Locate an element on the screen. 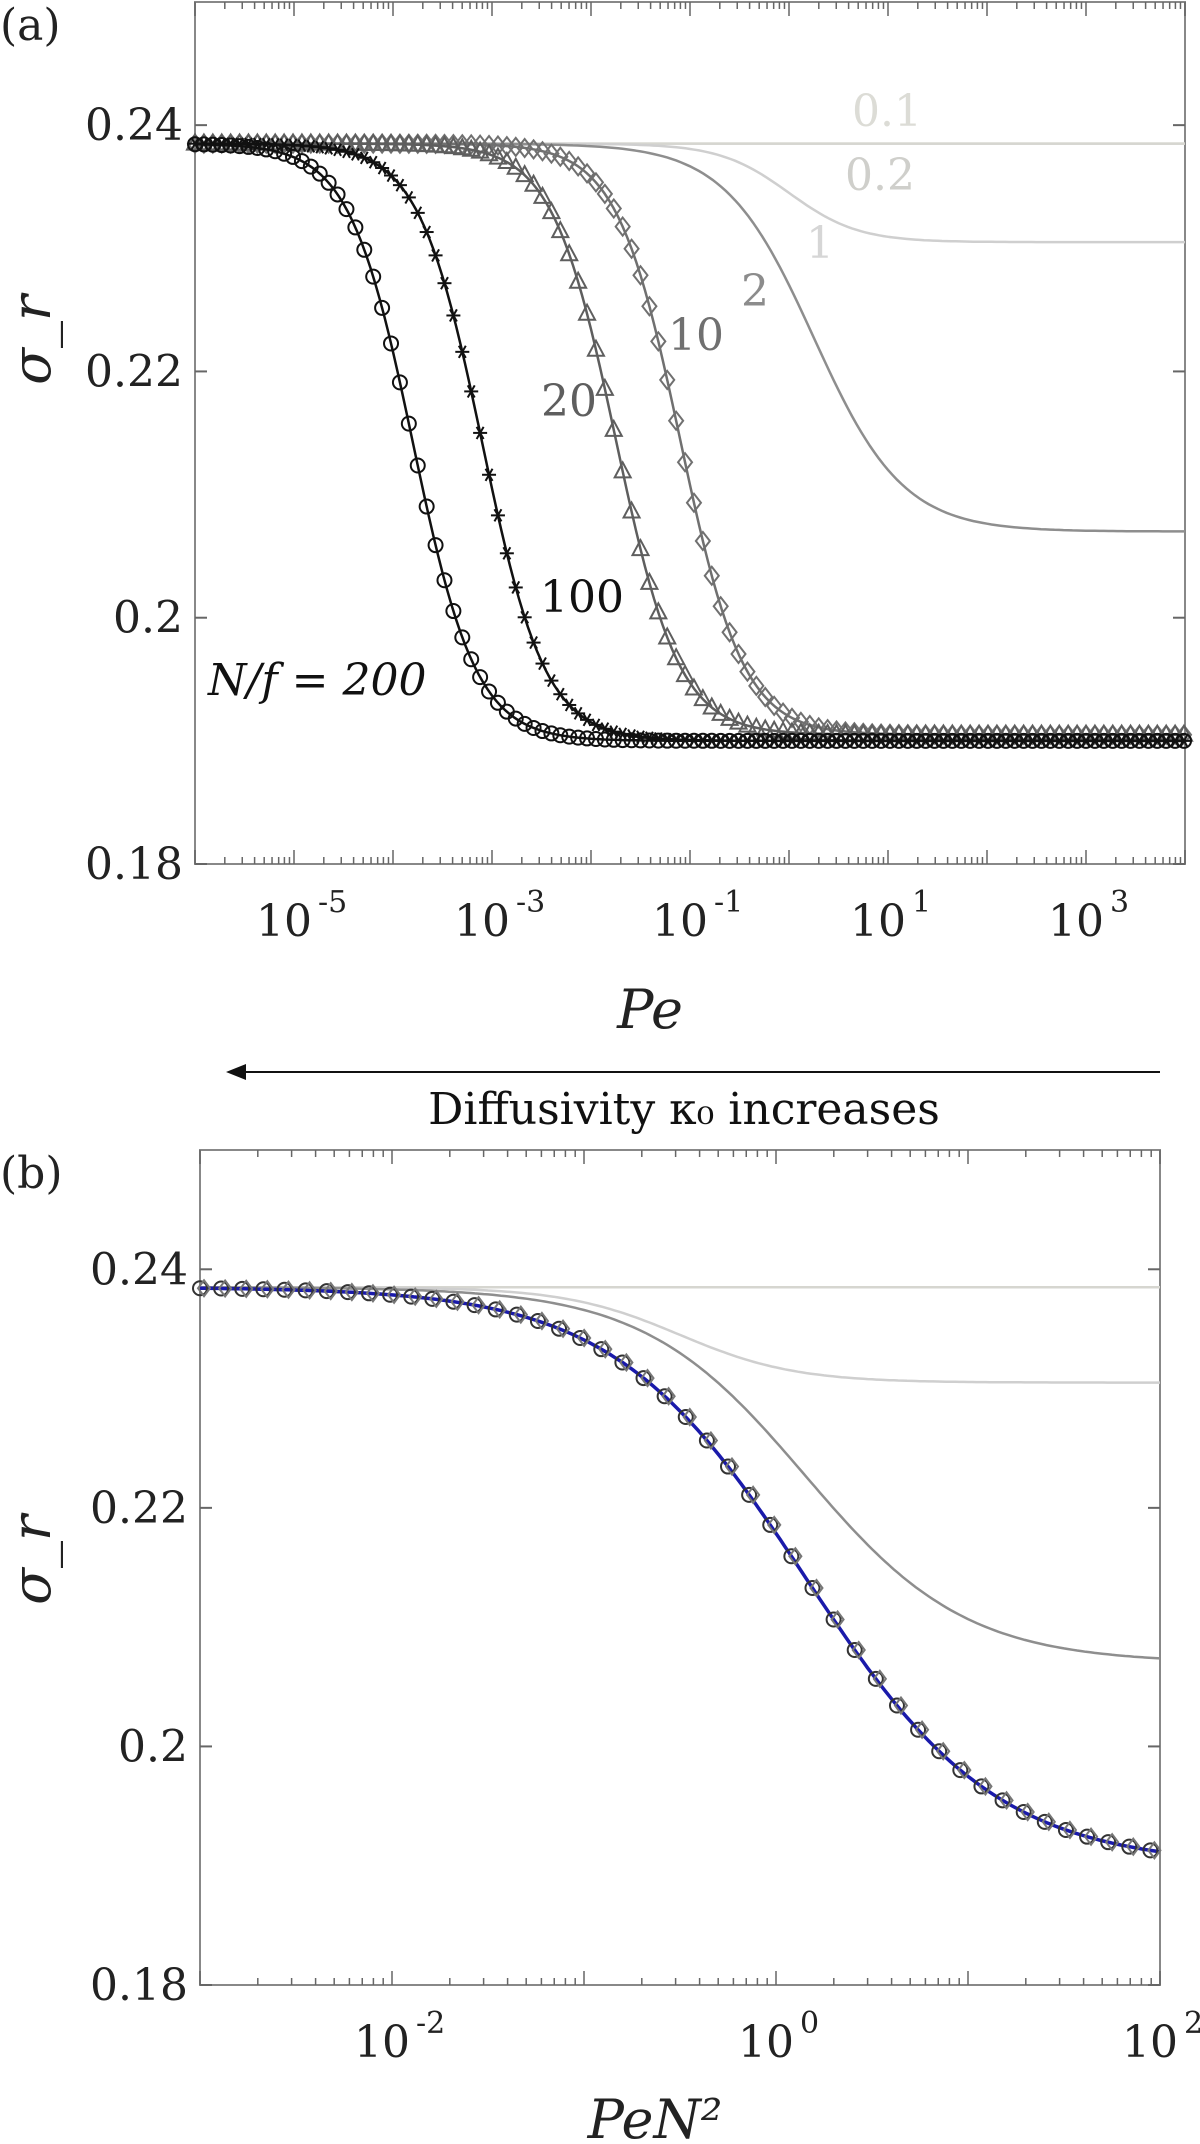 Image resolution: width=1200 pixels, height=2144 pixels. xtick-exponent: 2 is located at coordinates (1192, 2023).